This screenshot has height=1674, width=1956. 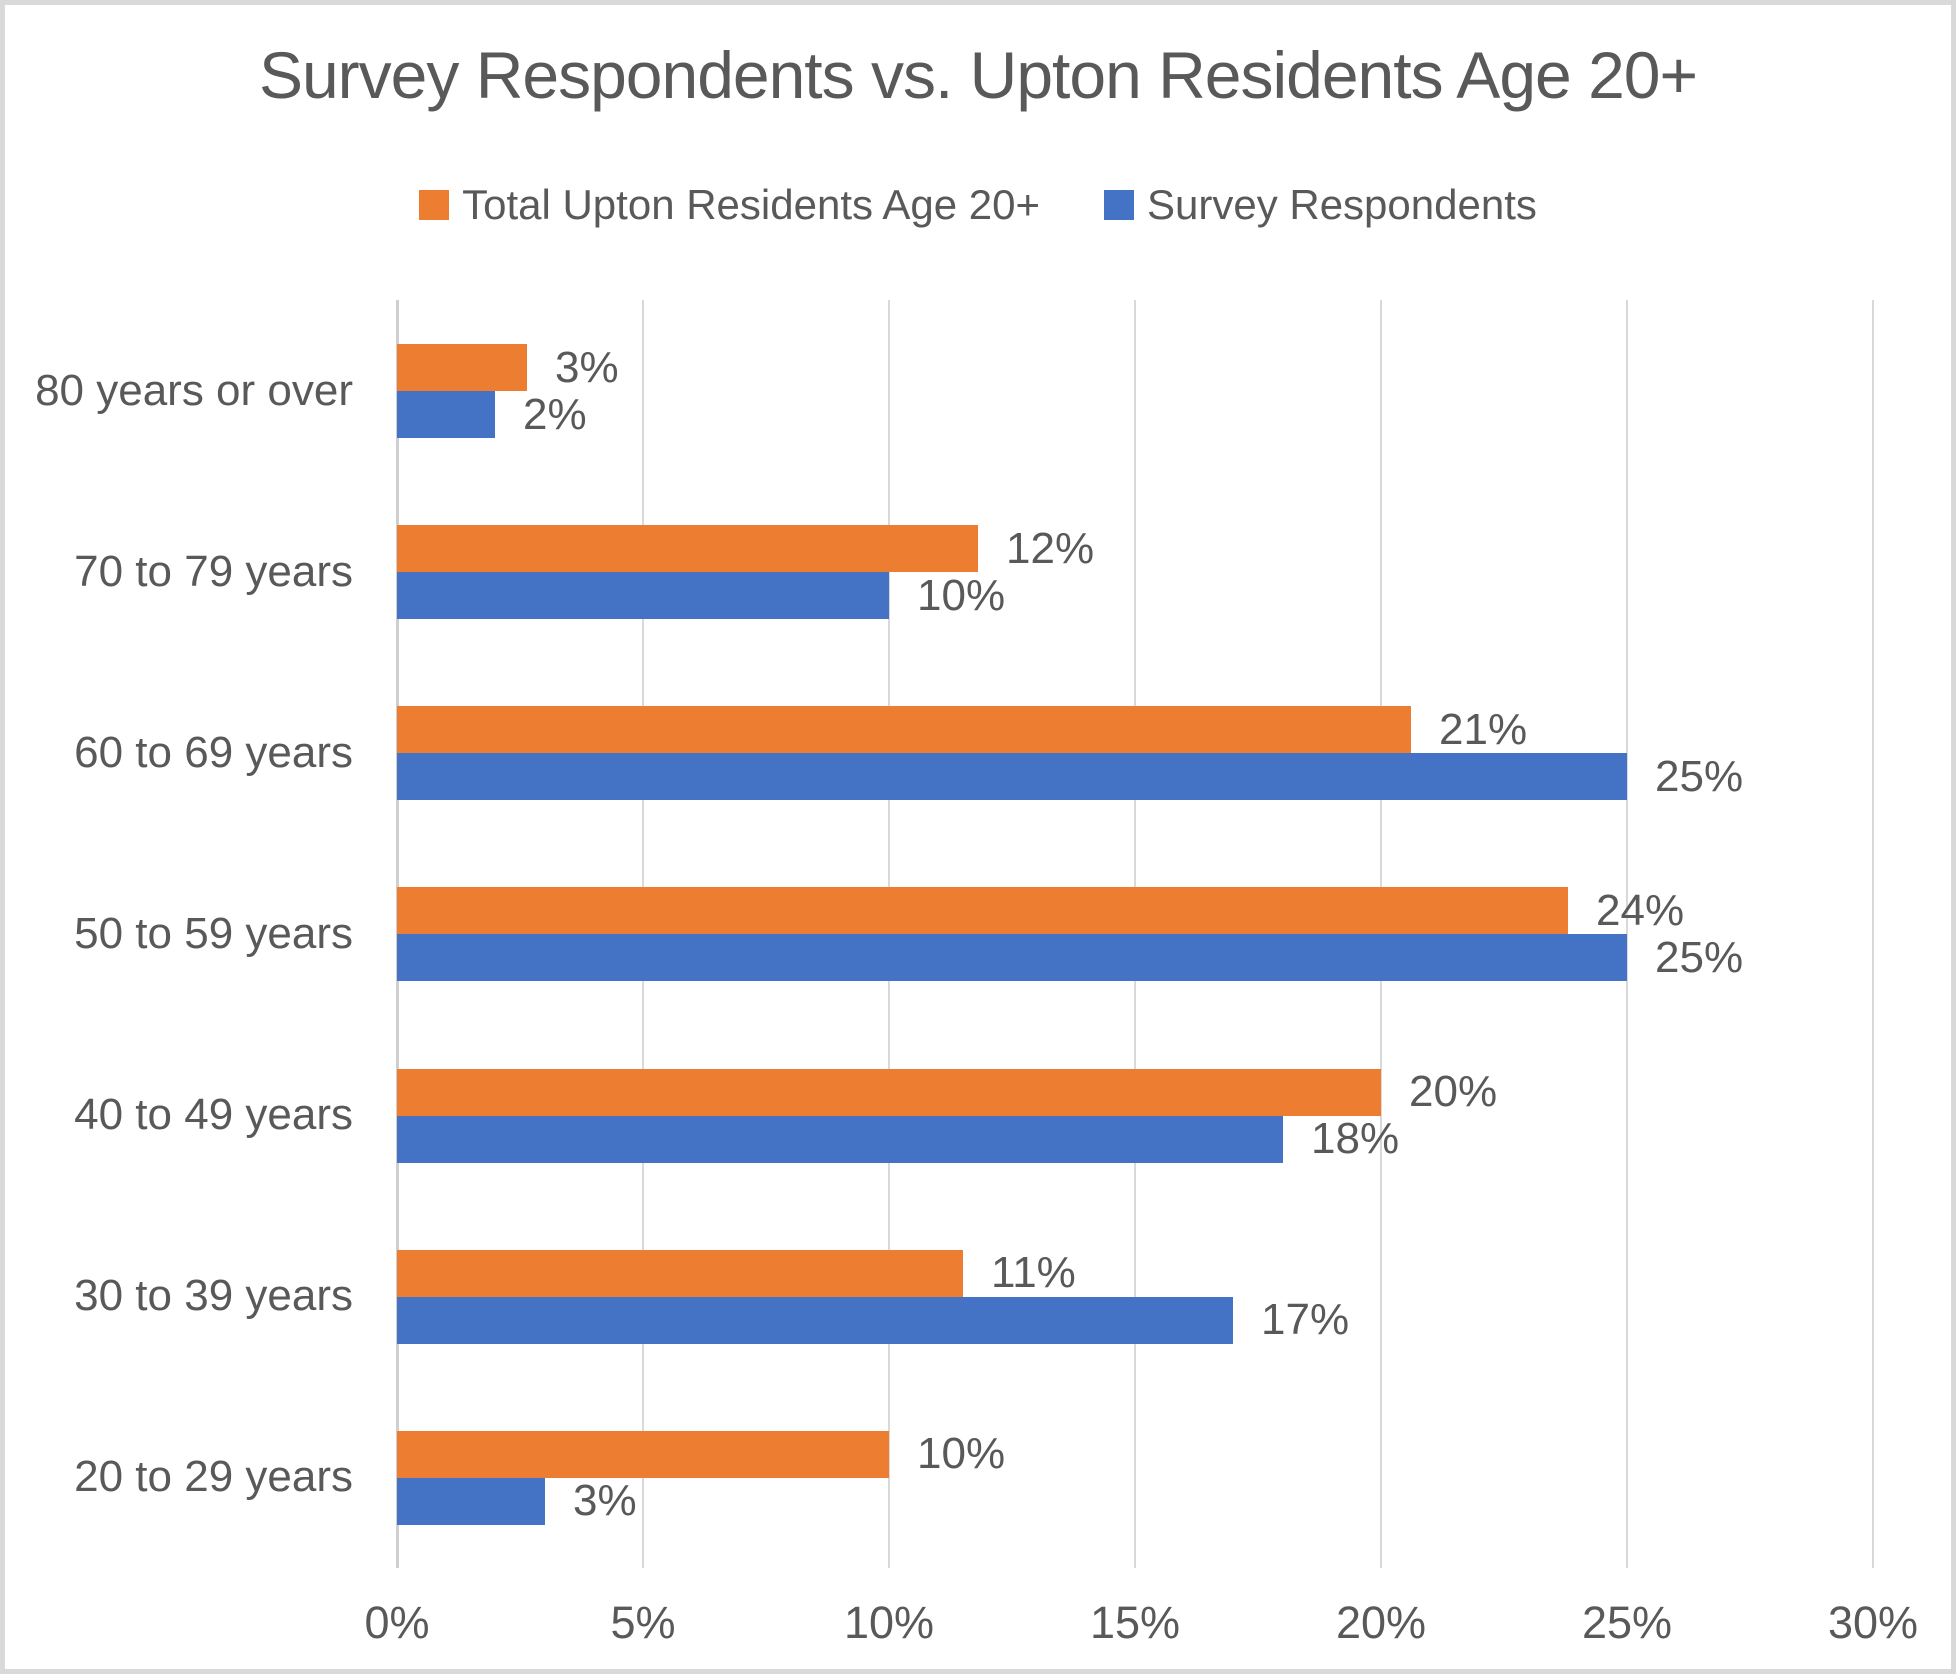 What do you see at coordinates (213, 752) in the screenshot?
I see `category-label: 60 to 69 years` at bounding box center [213, 752].